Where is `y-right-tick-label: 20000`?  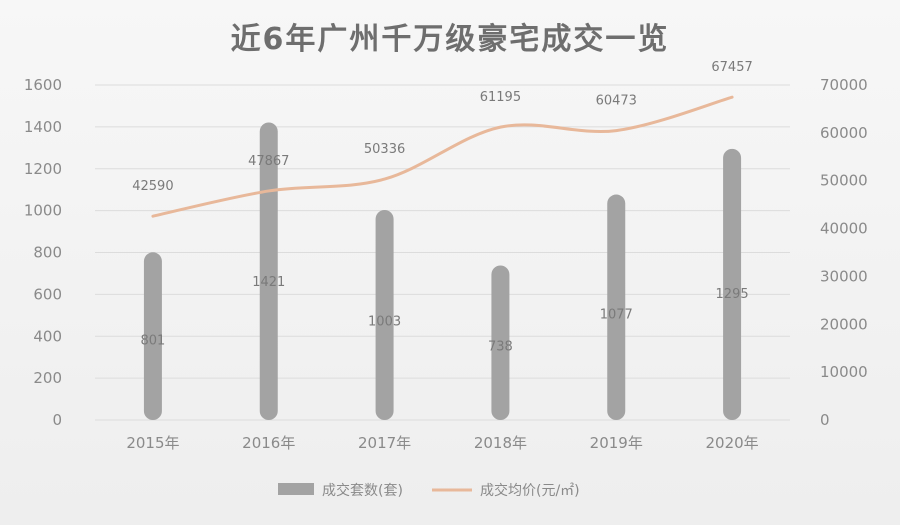 y-right-tick-label: 20000 is located at coordinates (844, 324).